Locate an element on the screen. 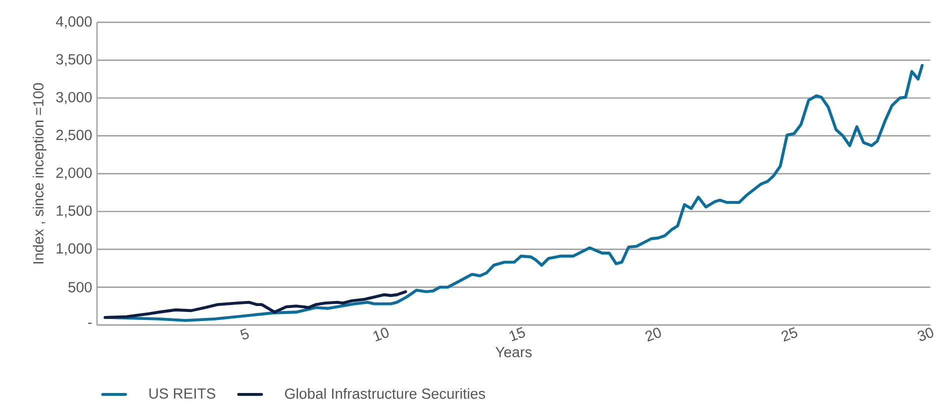  legend-label: US REITS is located at coordinates (182, 393).